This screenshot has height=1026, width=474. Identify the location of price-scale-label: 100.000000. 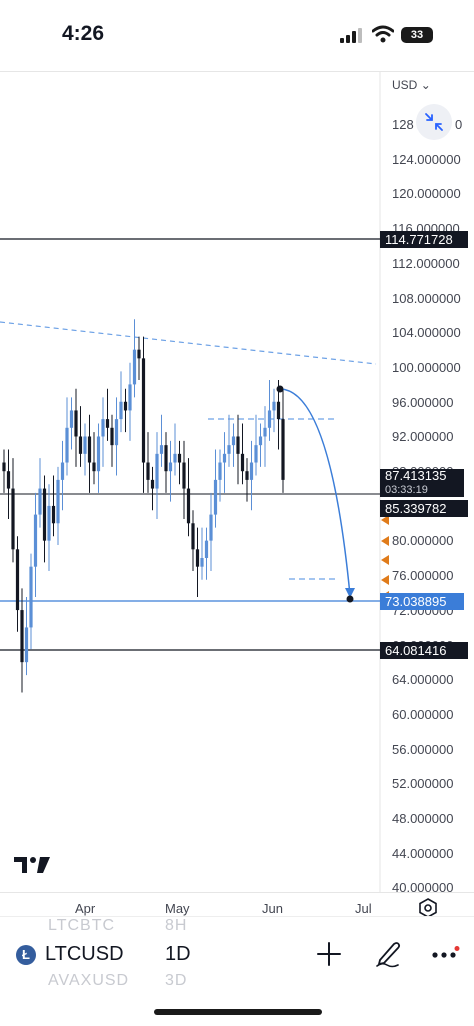
(426, 367).